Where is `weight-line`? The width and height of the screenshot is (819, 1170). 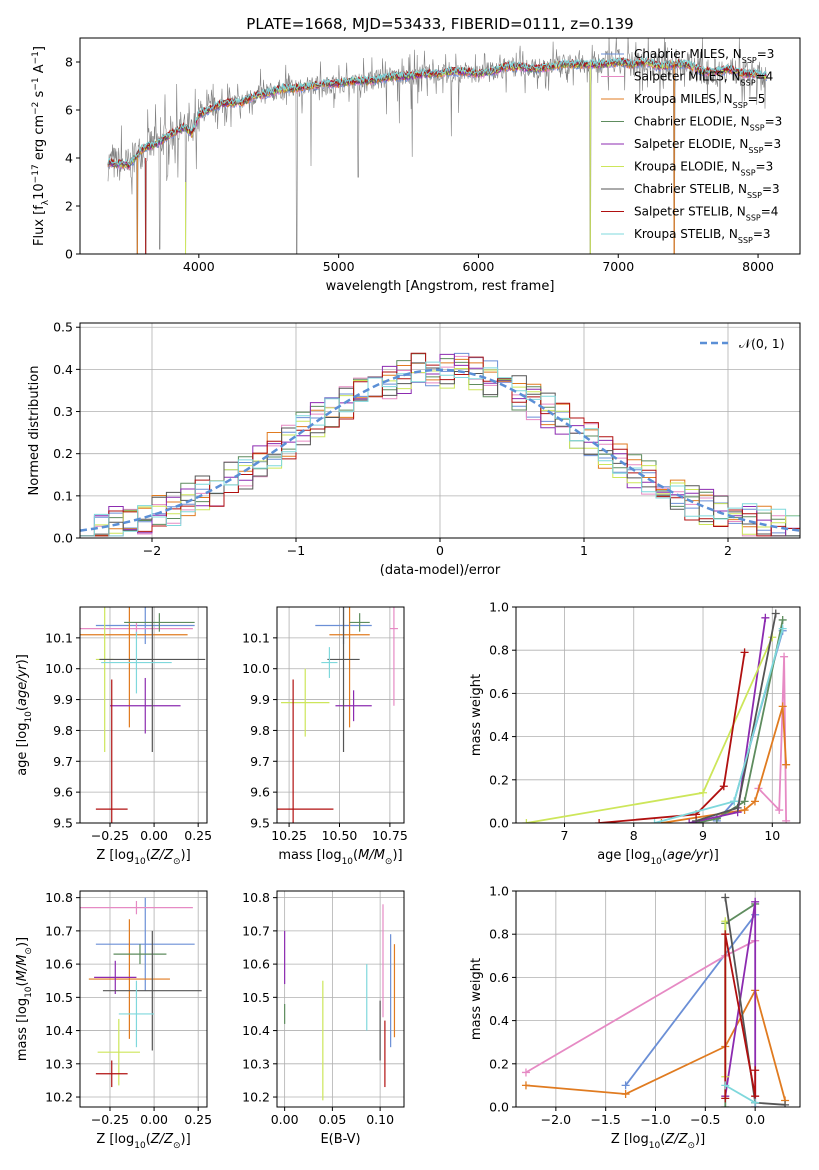
weight-line is located at coordinates (690, 1000).